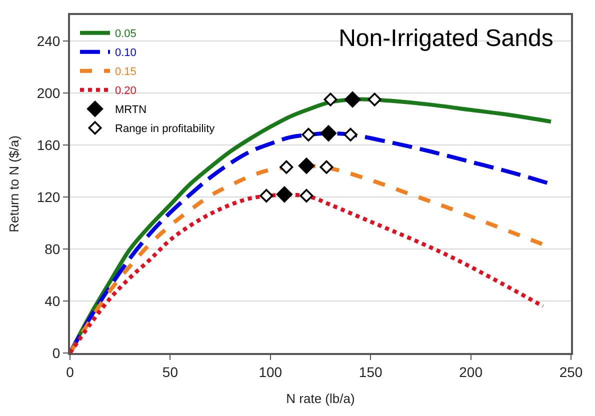 Image resolution: width=595 pixels, height=416 pixels. What do you see at coordinates (471, 372) in the screenshot?
I see `x-tick-label: 200` at bounding box center [471, 372].